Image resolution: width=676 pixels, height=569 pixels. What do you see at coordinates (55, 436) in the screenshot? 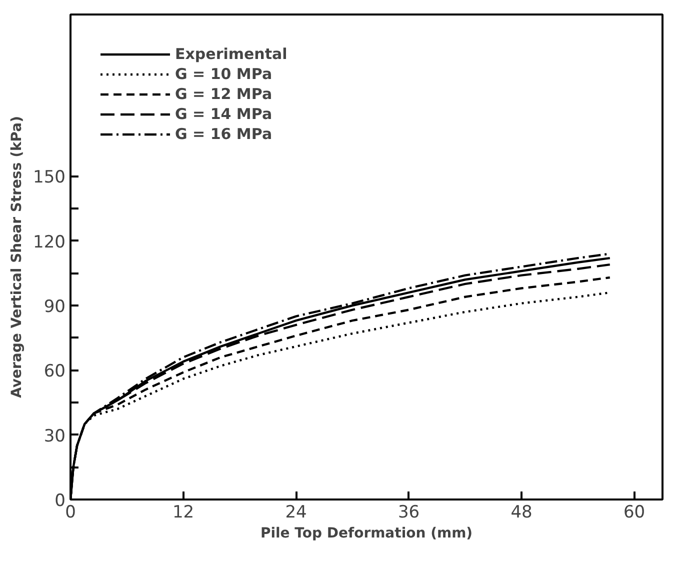
I see `y-tick-label: 30` at bounding box center [55, 436].